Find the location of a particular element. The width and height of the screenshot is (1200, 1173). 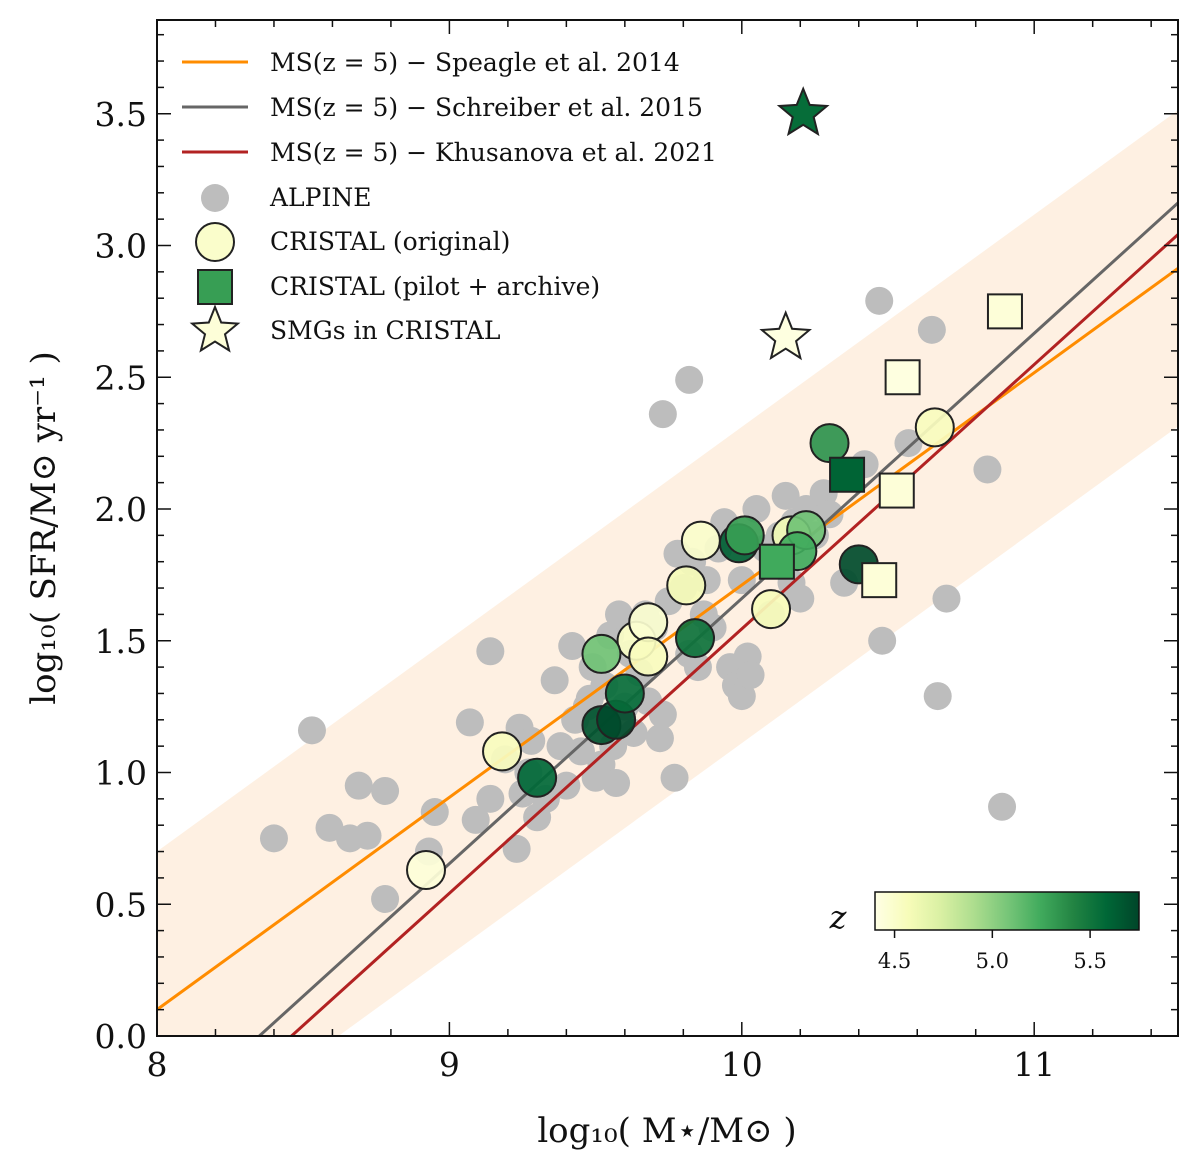

legend-label: ALPINE is located at coordinates (320, 197).